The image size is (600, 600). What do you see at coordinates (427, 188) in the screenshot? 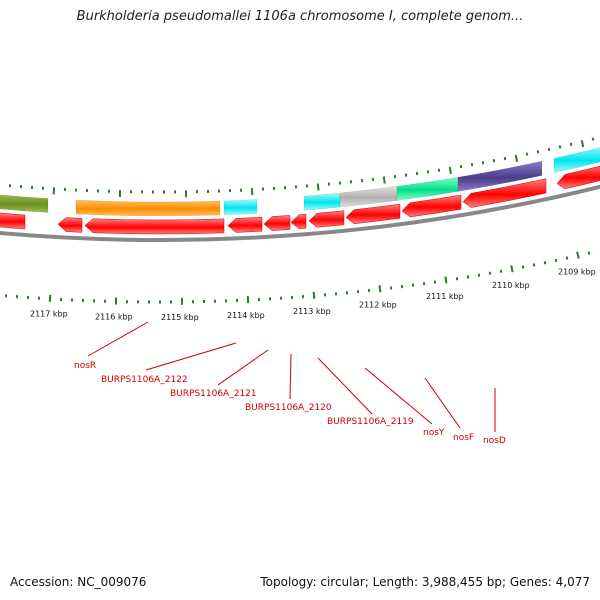
I see `green-feature` at bounding box center [427, 188].